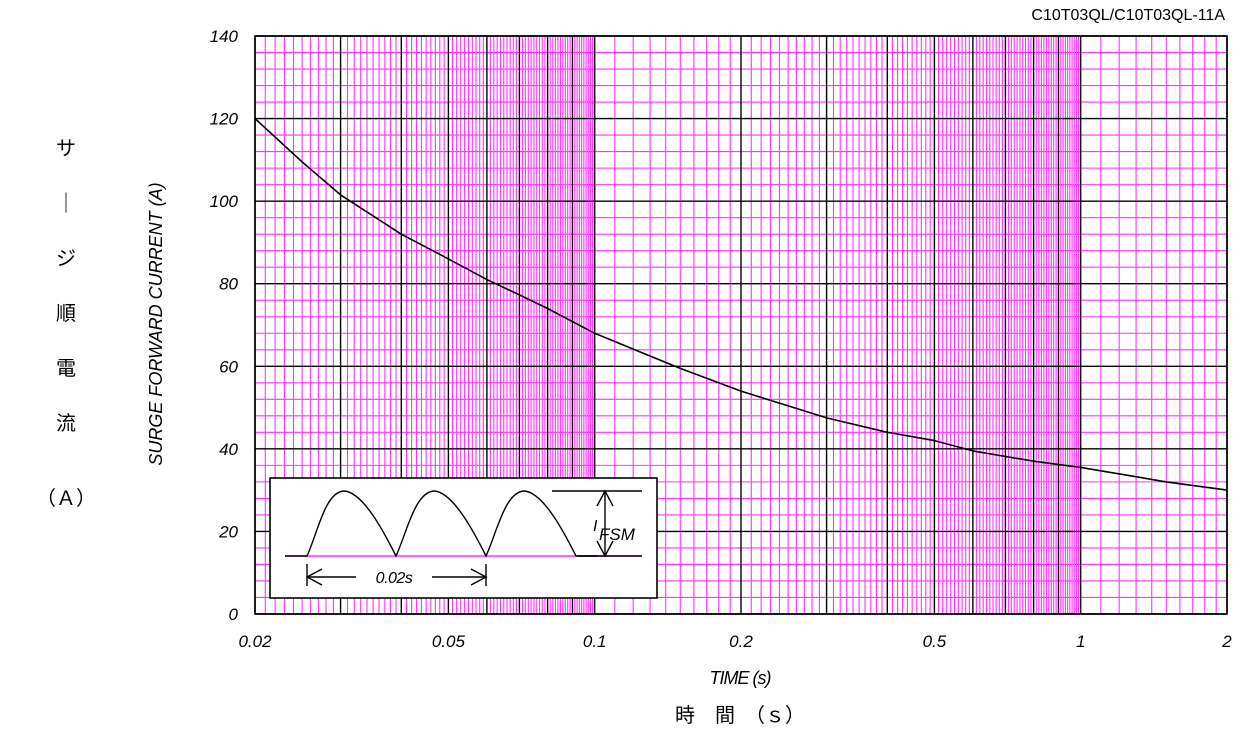 Image resolution: width=1247 pixels, height=731 pixels. I want to click on inset-period-arrow-head-right, so click(479, 577).